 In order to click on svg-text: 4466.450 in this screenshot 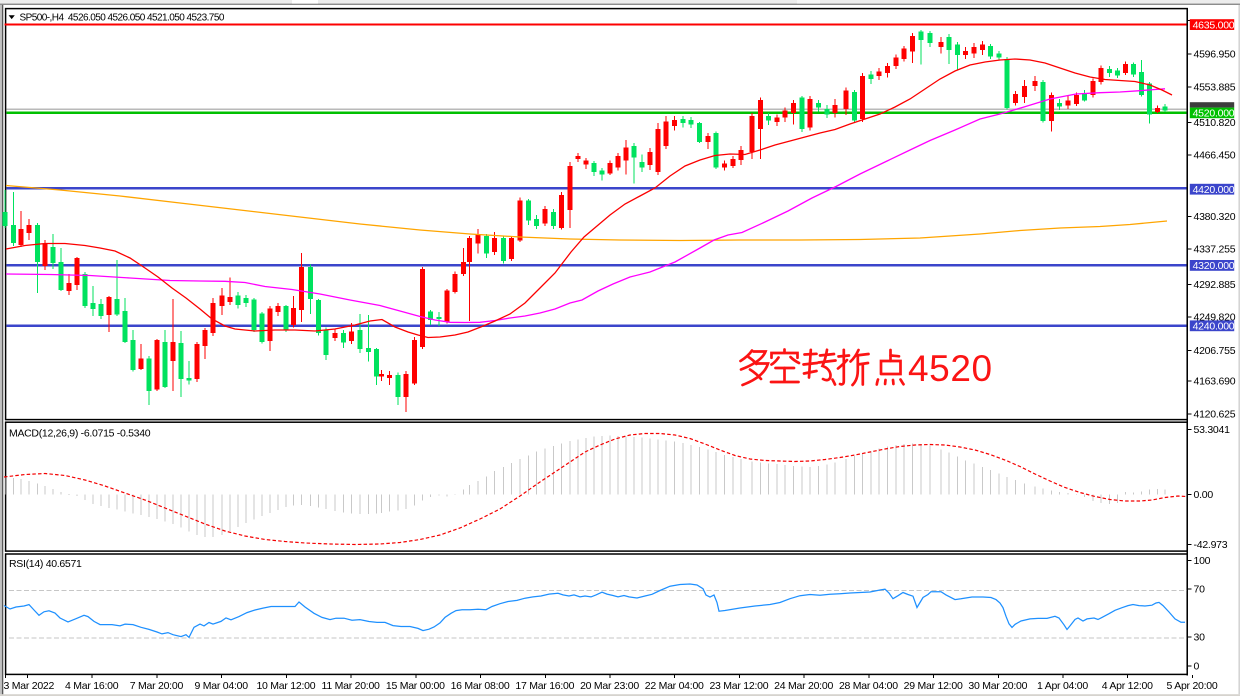, I will do `click(1215, 156)`.